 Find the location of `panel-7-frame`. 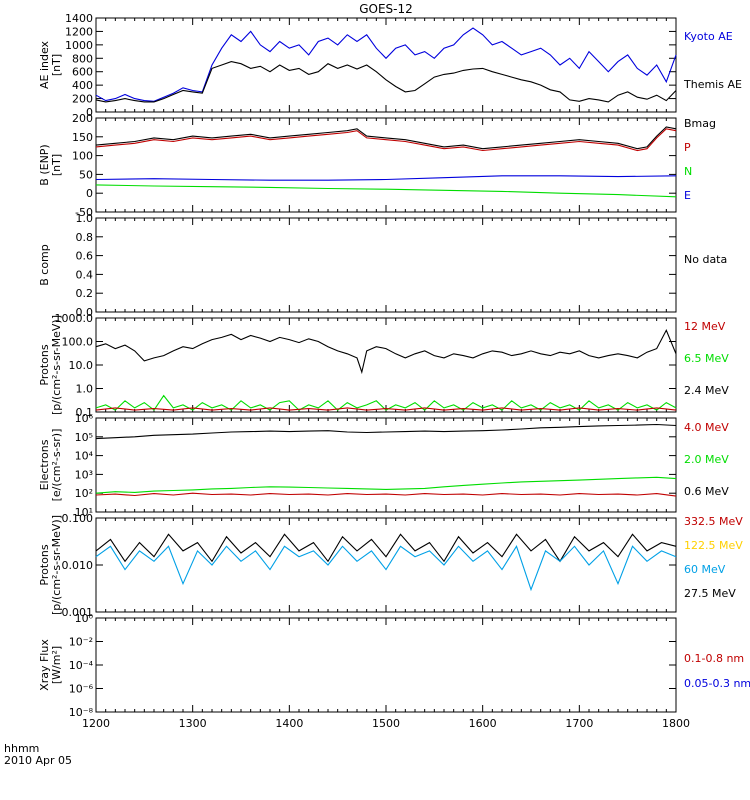

panel-7-frame is located at coordinates (386, 665).